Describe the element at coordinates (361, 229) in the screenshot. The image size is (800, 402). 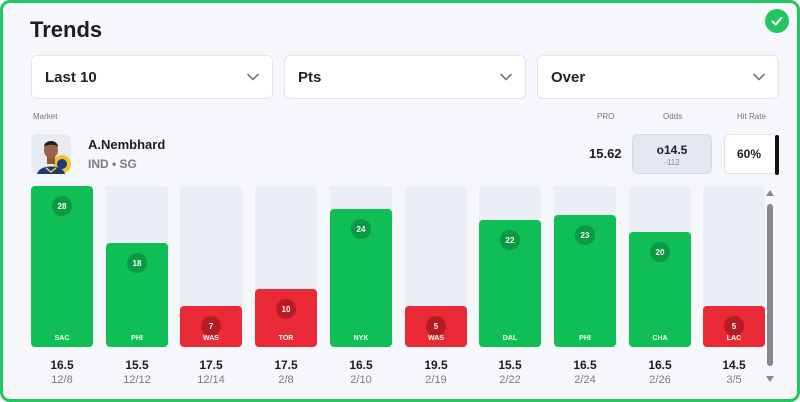
I see `game-points-badge: 24` at that location.